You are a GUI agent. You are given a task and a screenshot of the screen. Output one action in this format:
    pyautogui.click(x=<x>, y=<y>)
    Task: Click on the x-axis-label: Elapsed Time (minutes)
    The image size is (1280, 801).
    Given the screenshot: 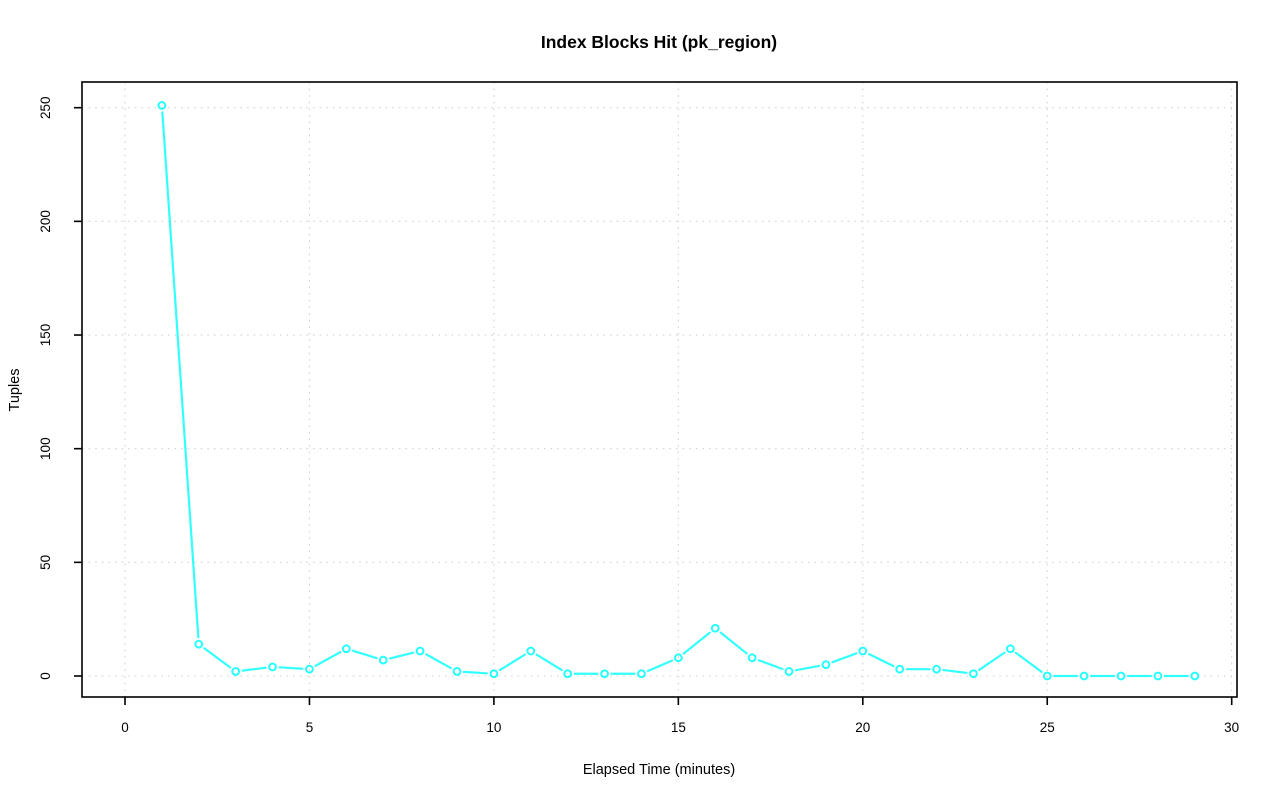 What is the action you would take?
    pyautogui.click(x=659, y=770)
    